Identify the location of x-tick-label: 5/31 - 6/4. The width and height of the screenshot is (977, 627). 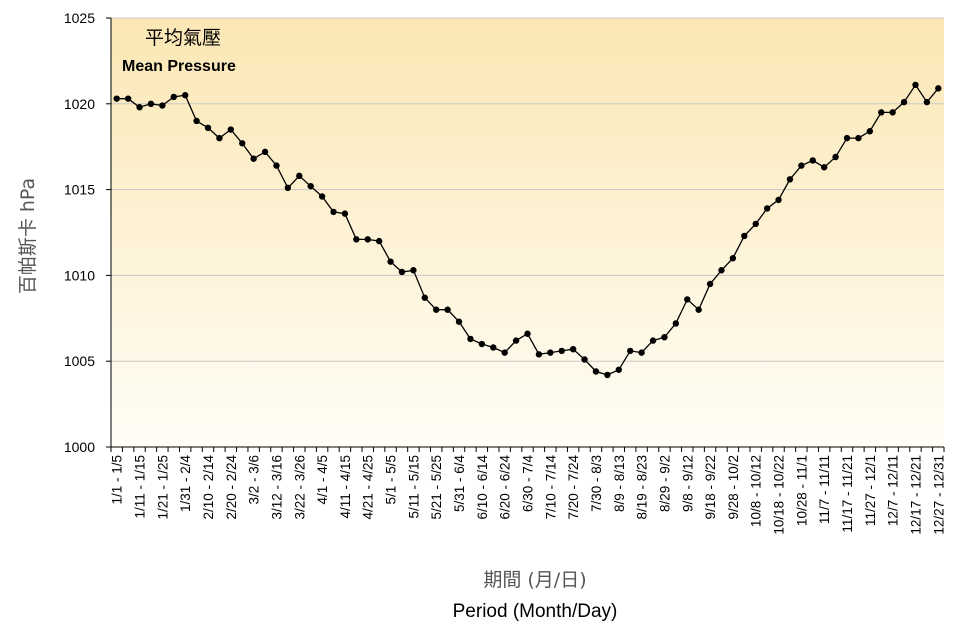
(459, 484).